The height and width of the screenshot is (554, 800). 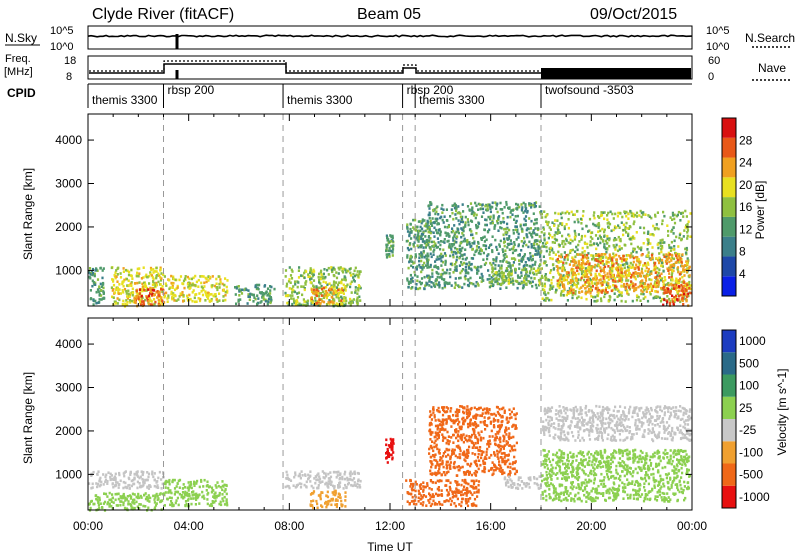 What do you see at coordinates (390, 37) in the screenshot?
I see `noise-strip-frame` at bounding box center [390, 37].